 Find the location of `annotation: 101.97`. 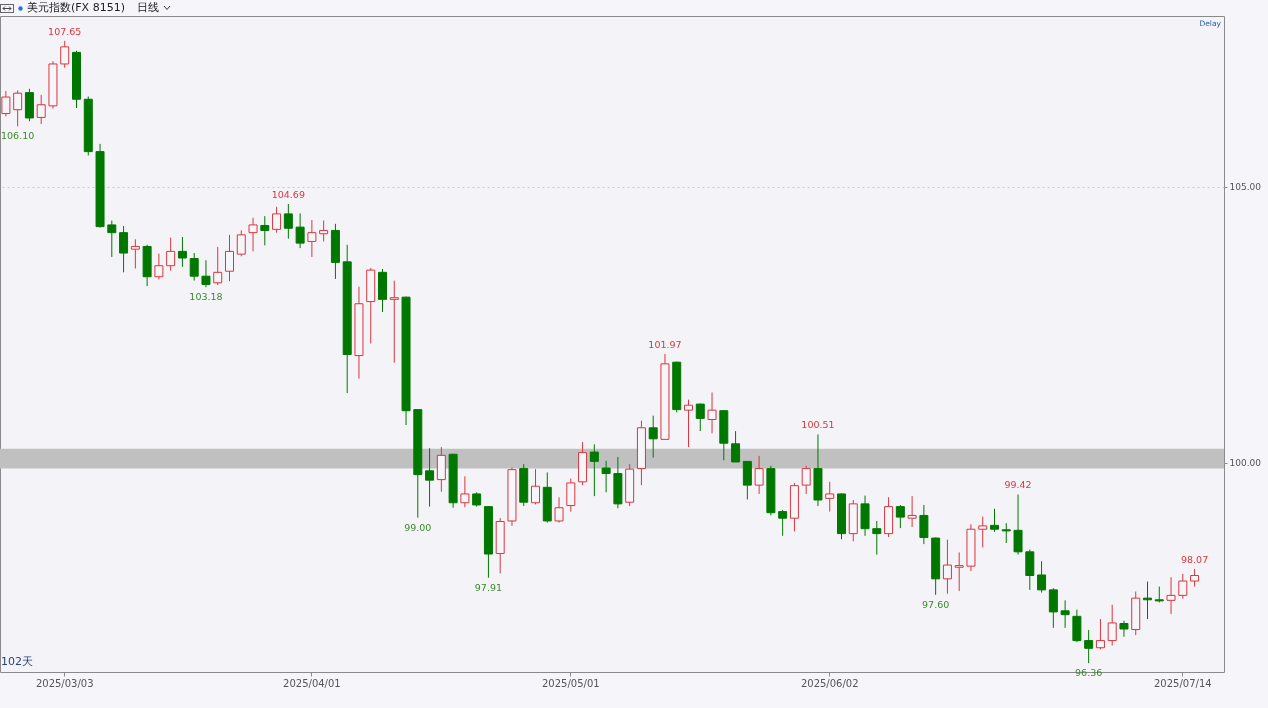

annotation: 101.97 is located at coordinates (665, 344).